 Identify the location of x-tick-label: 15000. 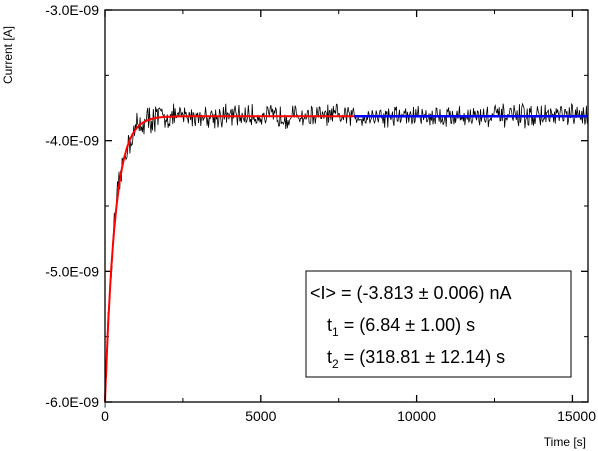
(576, 416).